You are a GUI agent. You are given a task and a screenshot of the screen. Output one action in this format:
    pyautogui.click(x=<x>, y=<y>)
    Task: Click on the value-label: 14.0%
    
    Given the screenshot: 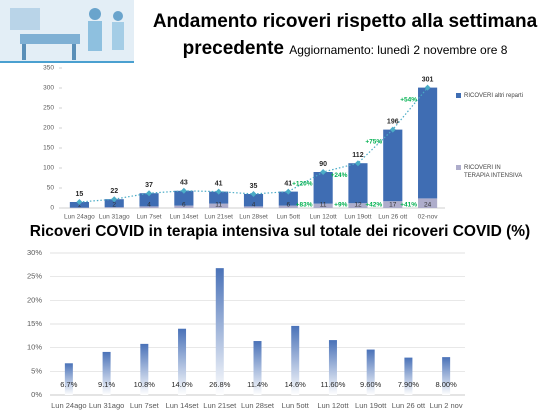 What is the action you would take?
    pyautogui.click(x=182, y=384)
    